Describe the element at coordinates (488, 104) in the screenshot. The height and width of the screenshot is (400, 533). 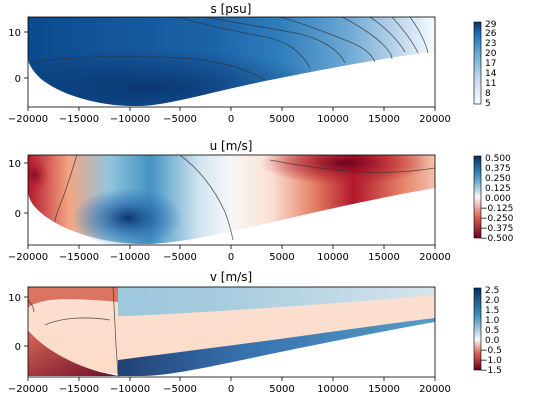
I see `colorbar-tick-label: 5` at that location.